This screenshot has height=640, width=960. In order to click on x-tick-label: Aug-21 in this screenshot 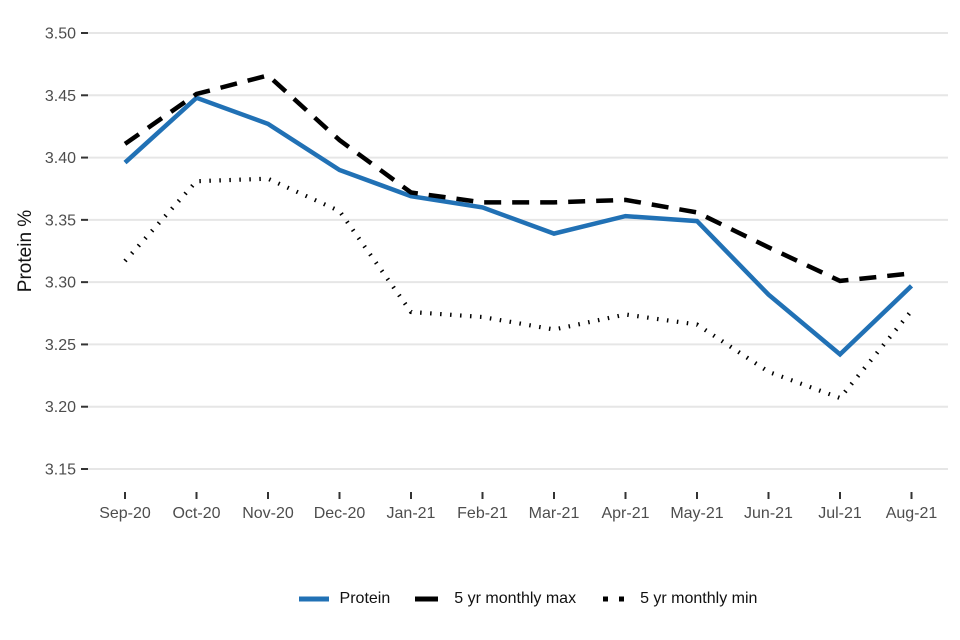, I will do `click(912, 513)`.